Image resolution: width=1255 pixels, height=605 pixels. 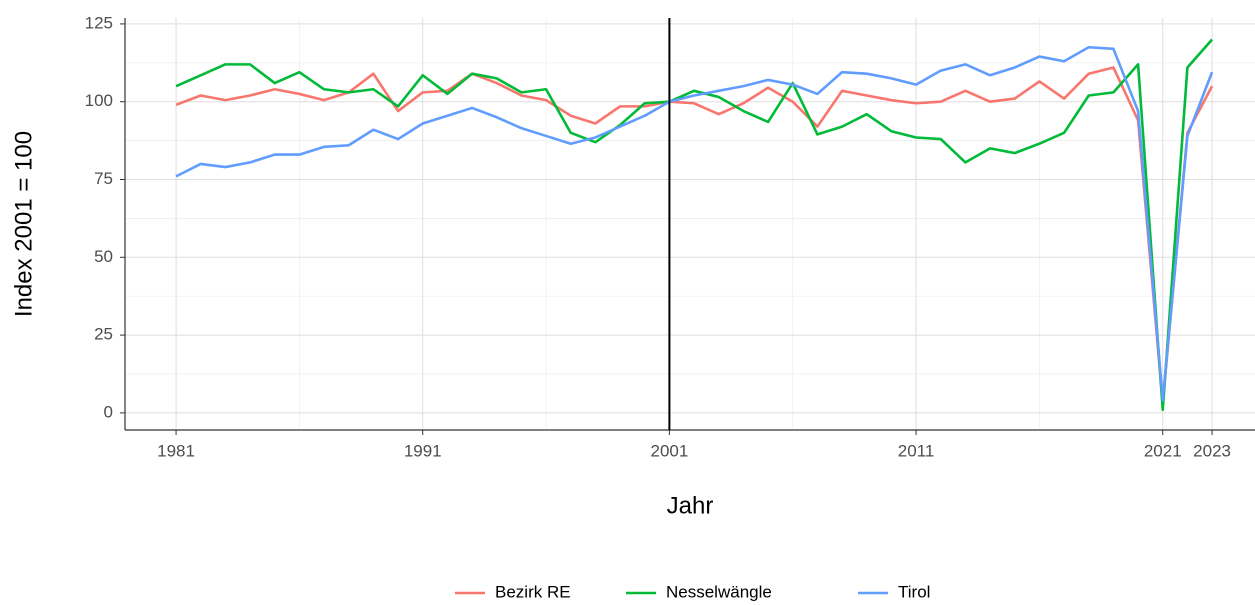 What do you see at coordinates (533, 591) in the screenshot?
I see `legend-label: Bezirk RE` at bounding box center [533, 591].